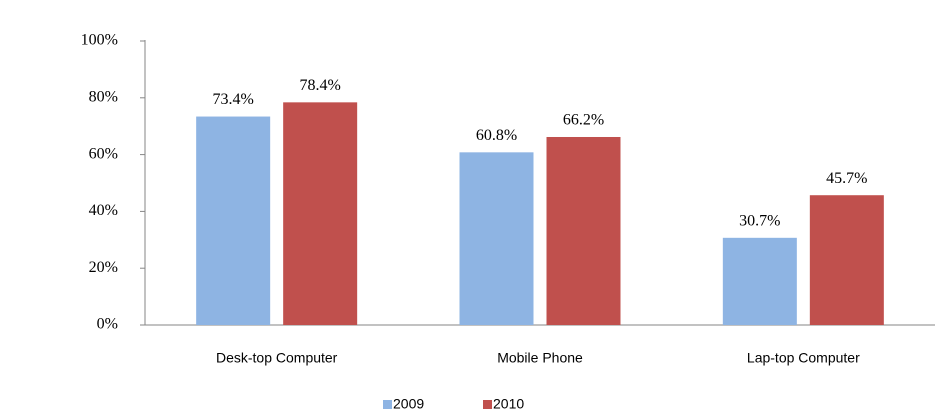  I want to click on value-label: 45.7%, so click(846, 178).